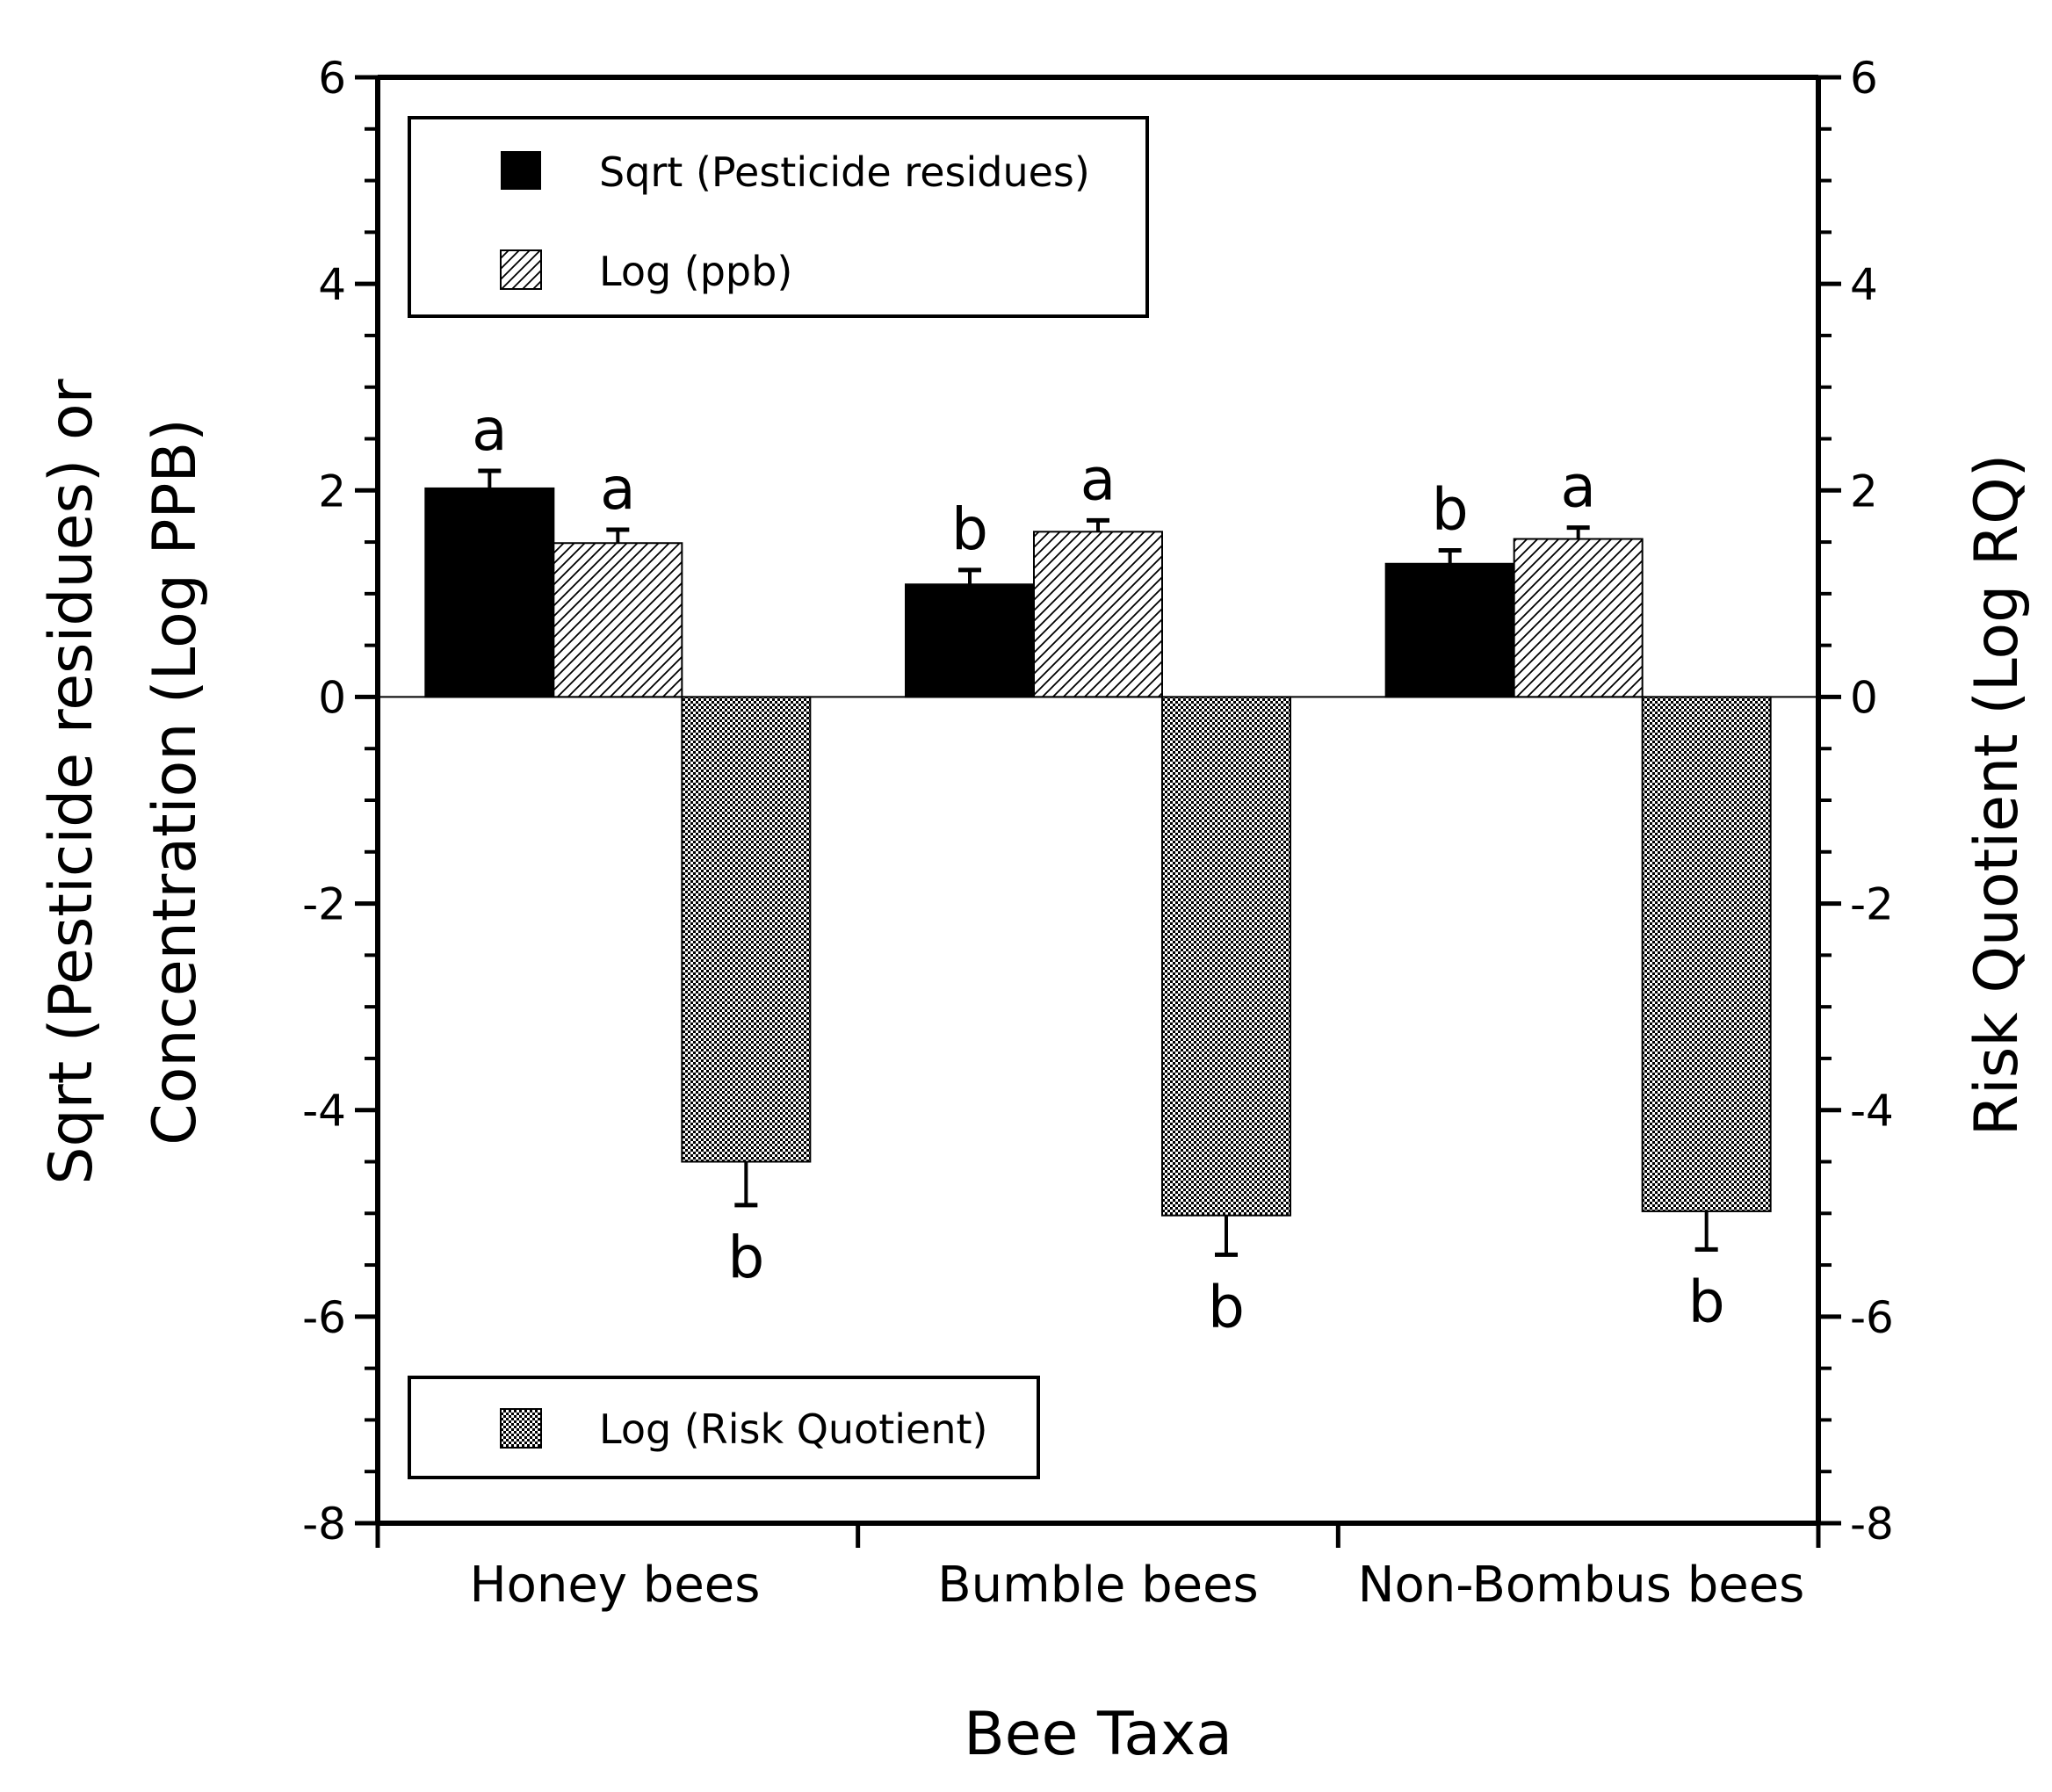 Image resolution: width=2052 pixels, height=1792 pixels. Describe the element at coordinates (1098, 614) in the screenshot. I see `bar-log-ppb-bumble-bees` at that location.